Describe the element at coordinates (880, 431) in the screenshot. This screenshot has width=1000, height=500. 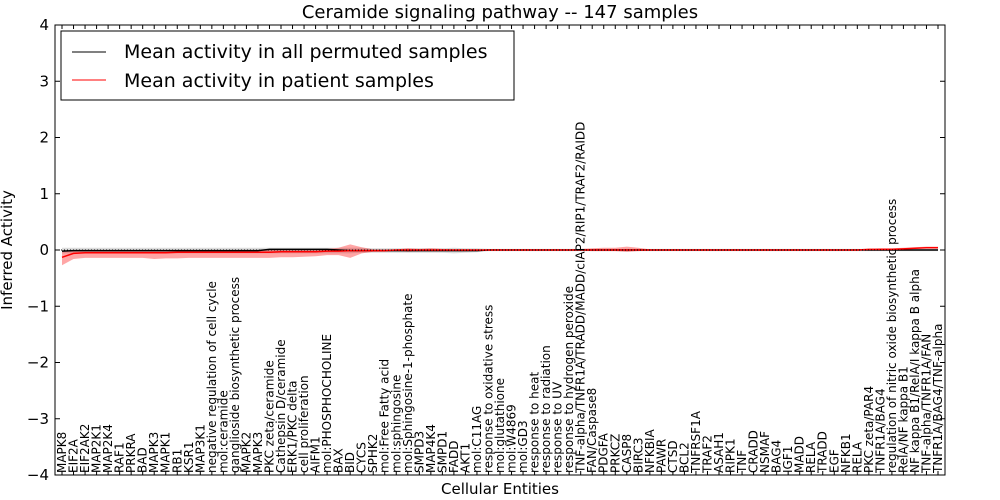
I see `x-tick-label: TNFR1A/BAG4` at that location.